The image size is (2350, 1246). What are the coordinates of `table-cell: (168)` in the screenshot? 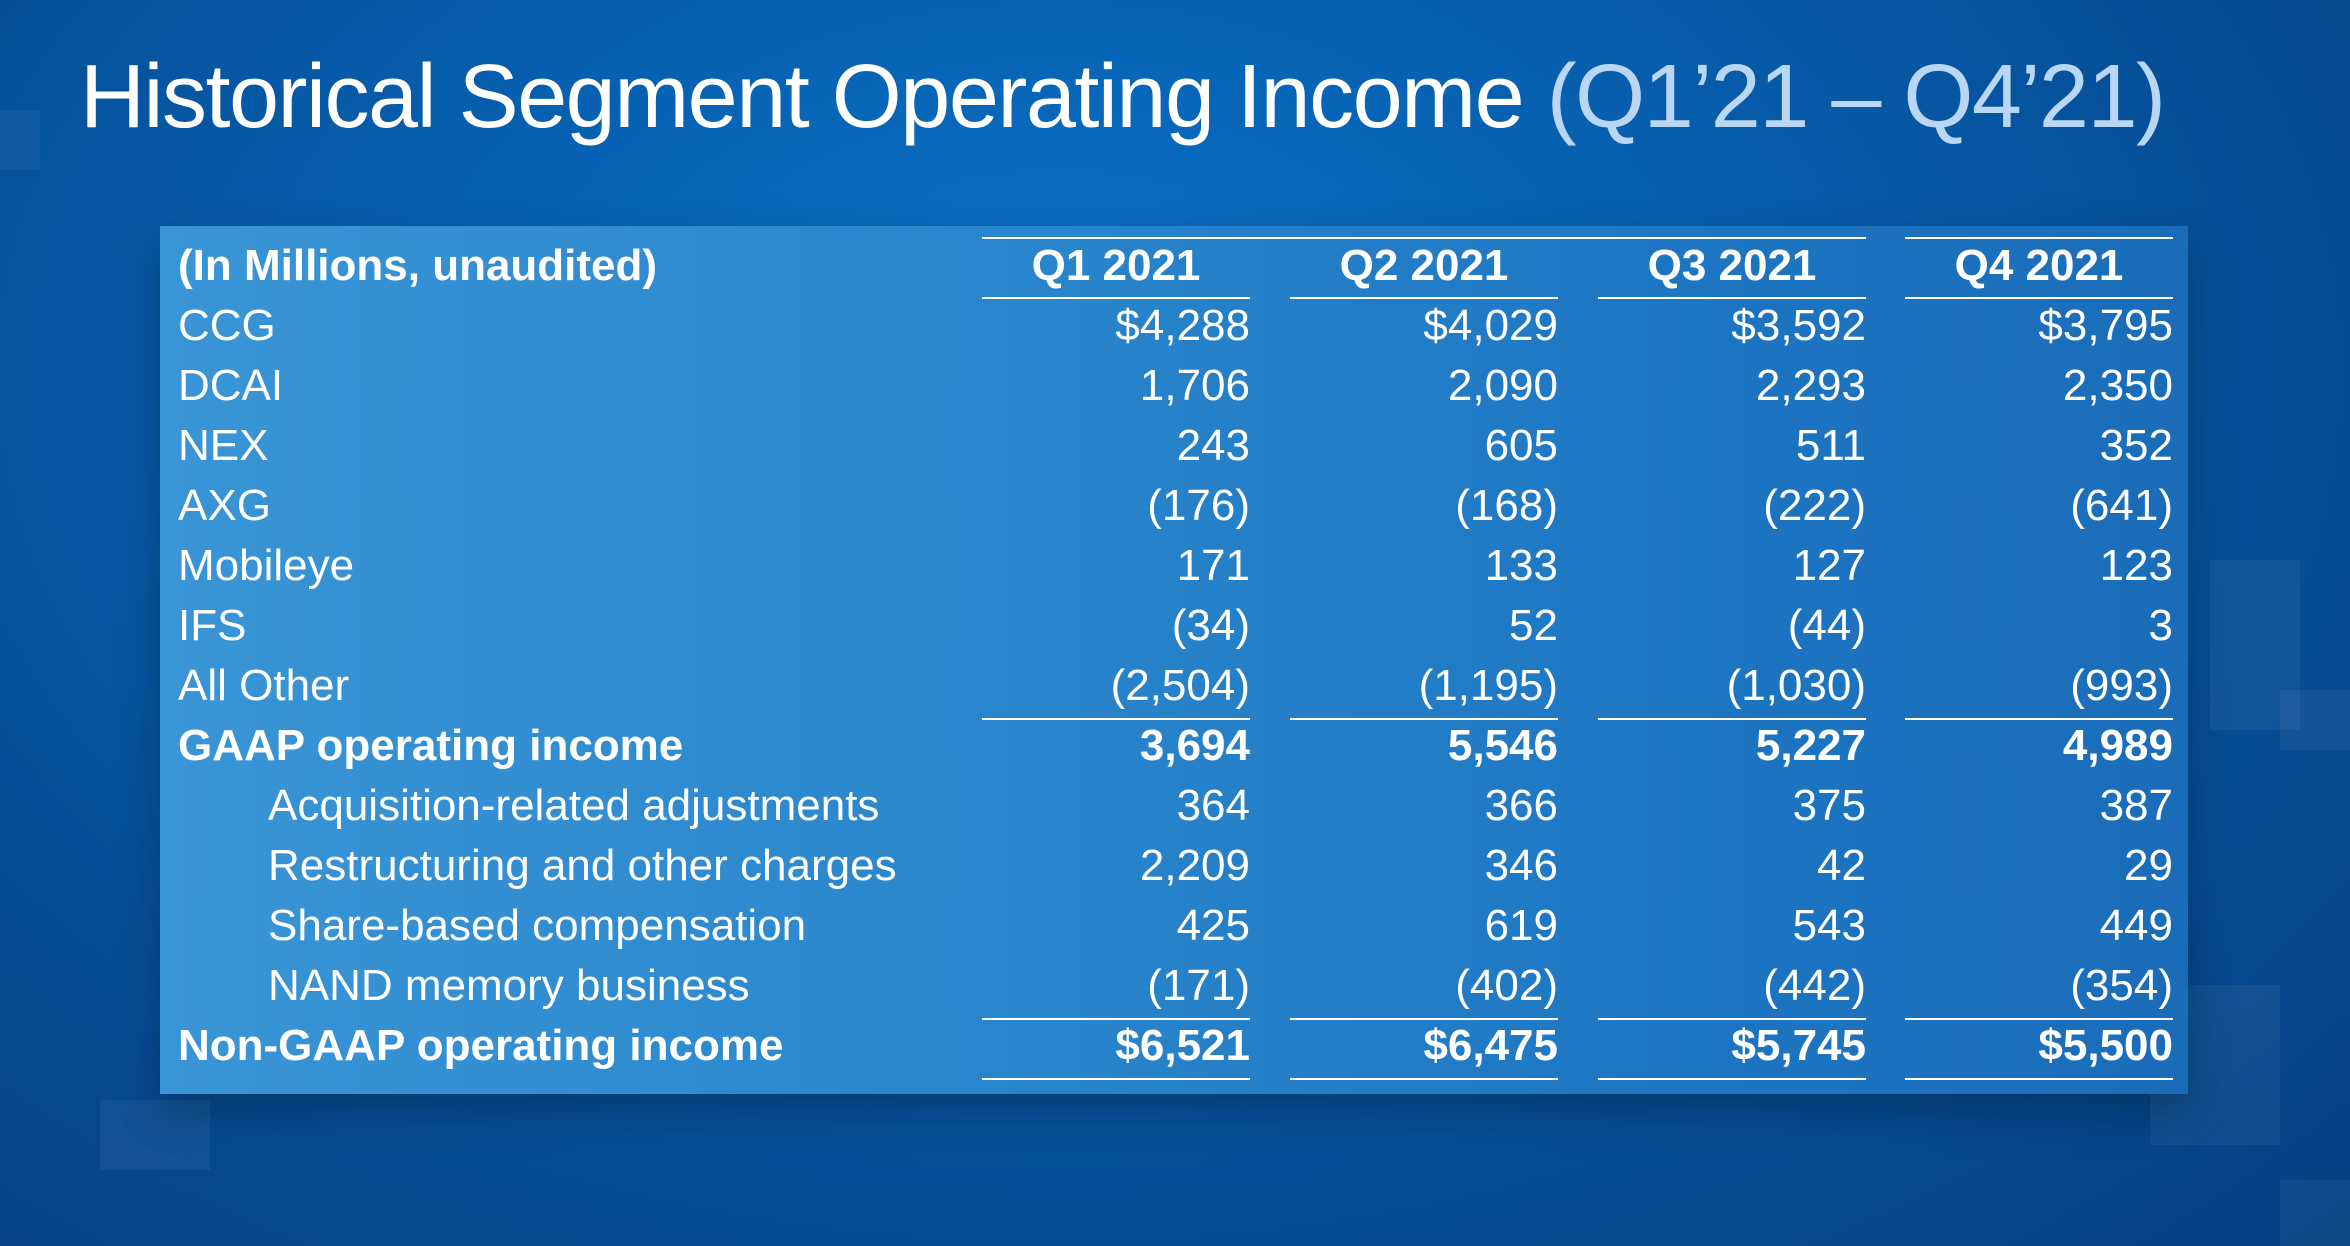 It's located at (1506, 505).